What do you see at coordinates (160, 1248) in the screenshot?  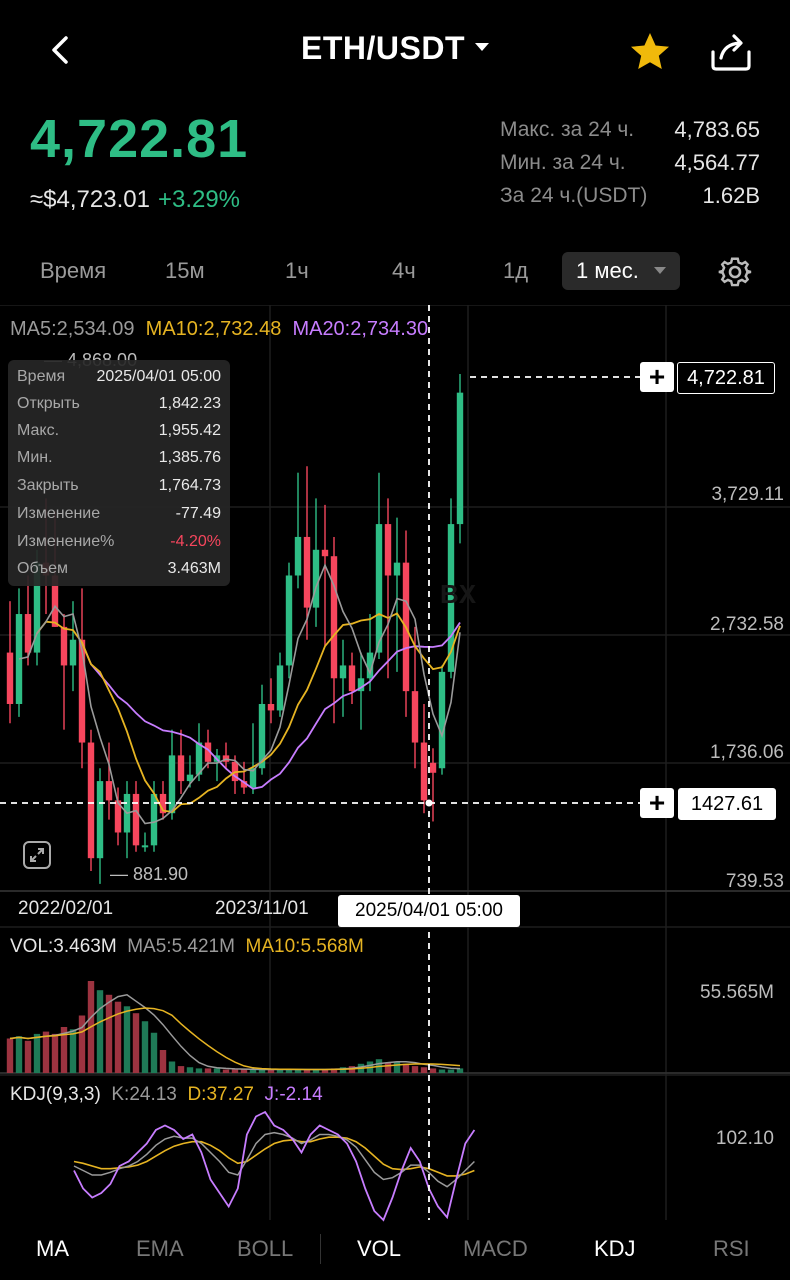 I see `indicator-ema: EMA` at bounding box center [160, 1248].